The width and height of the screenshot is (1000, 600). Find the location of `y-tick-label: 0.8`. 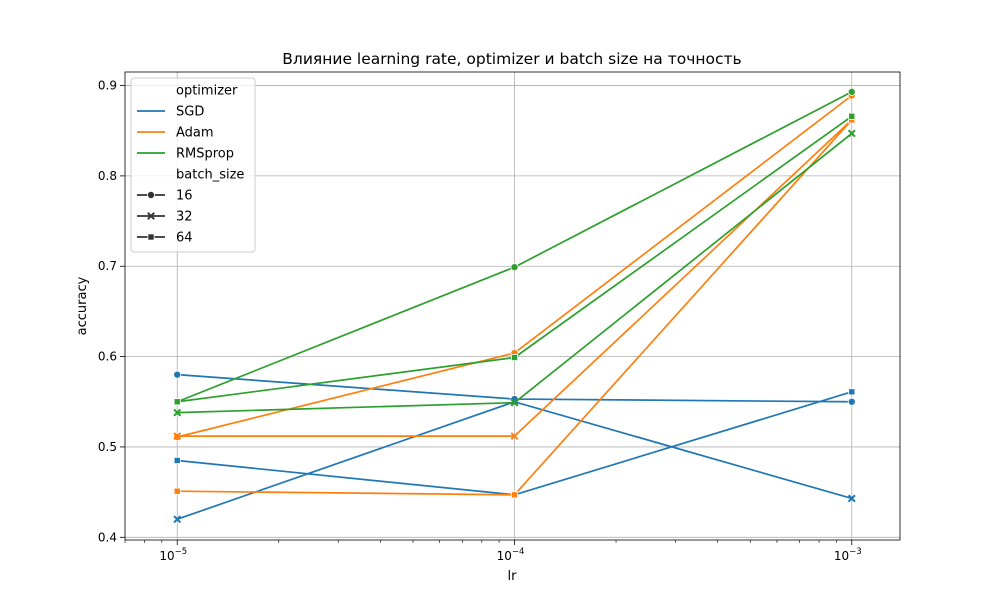

y-tick-label: 0.8 is located at coordinates (107, 176).